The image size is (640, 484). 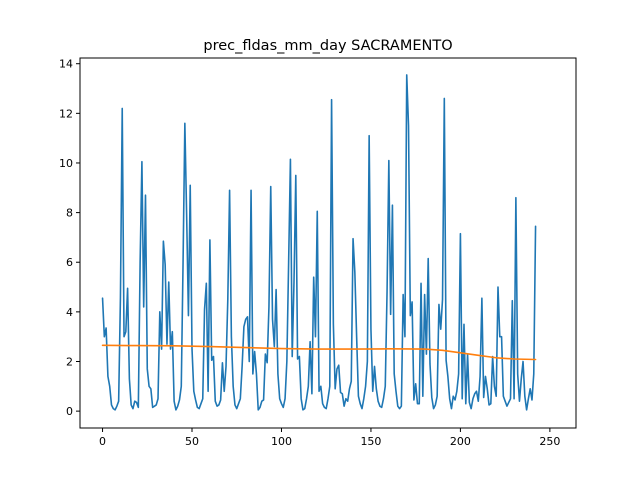 I want to click on y-tick-label: 8, so click(x=69, y=213).